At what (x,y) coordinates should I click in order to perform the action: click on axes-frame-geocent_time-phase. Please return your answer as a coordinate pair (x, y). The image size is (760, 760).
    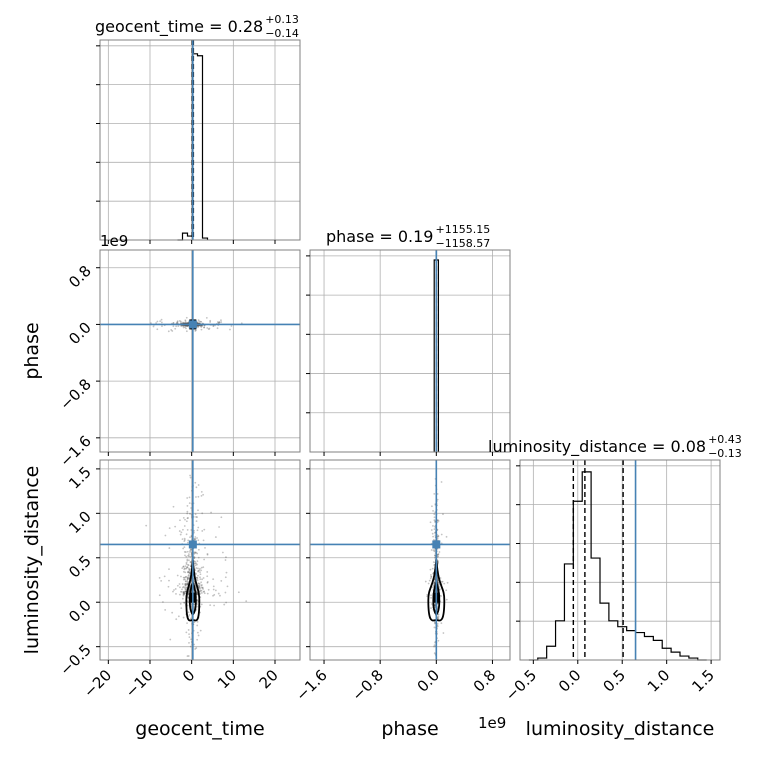
    Looking at the image, I should click on (200, 351).